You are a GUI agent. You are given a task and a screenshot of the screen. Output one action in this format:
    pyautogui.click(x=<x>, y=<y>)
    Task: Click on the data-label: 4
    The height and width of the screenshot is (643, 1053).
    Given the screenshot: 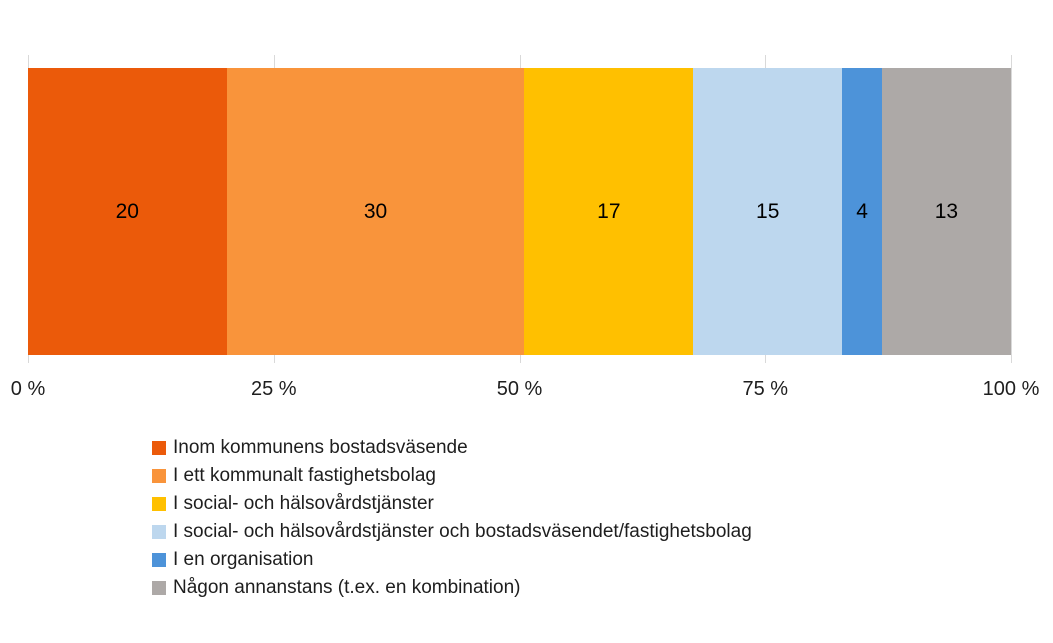 What is the action you would take?
    pyautogui.click(x=862, y=211)
    